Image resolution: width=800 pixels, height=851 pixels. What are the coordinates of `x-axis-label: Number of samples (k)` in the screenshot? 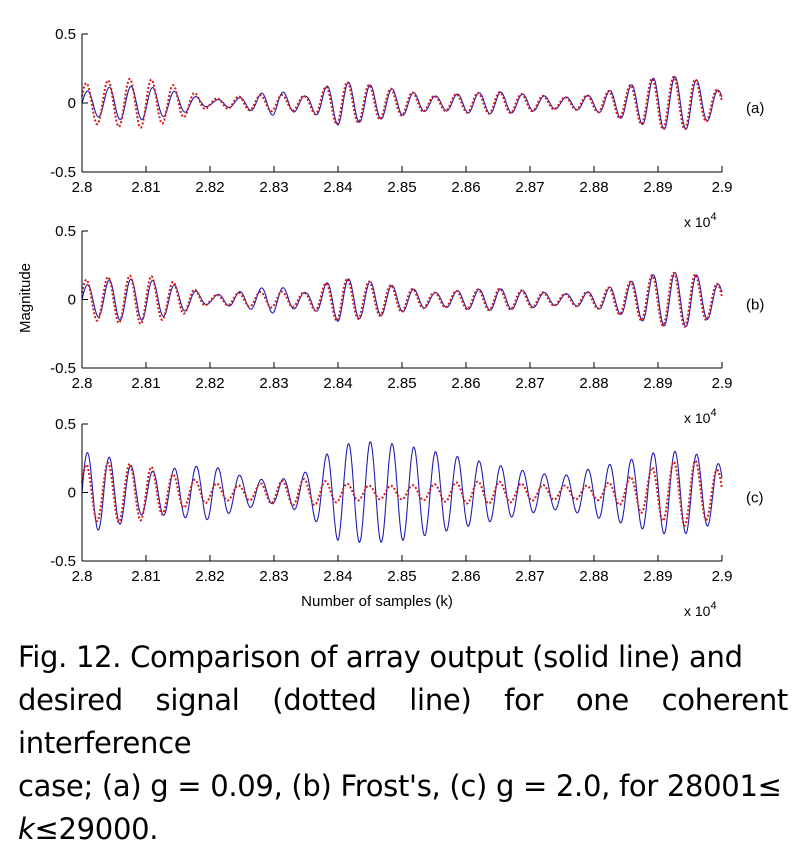 It's located at (377, 601).